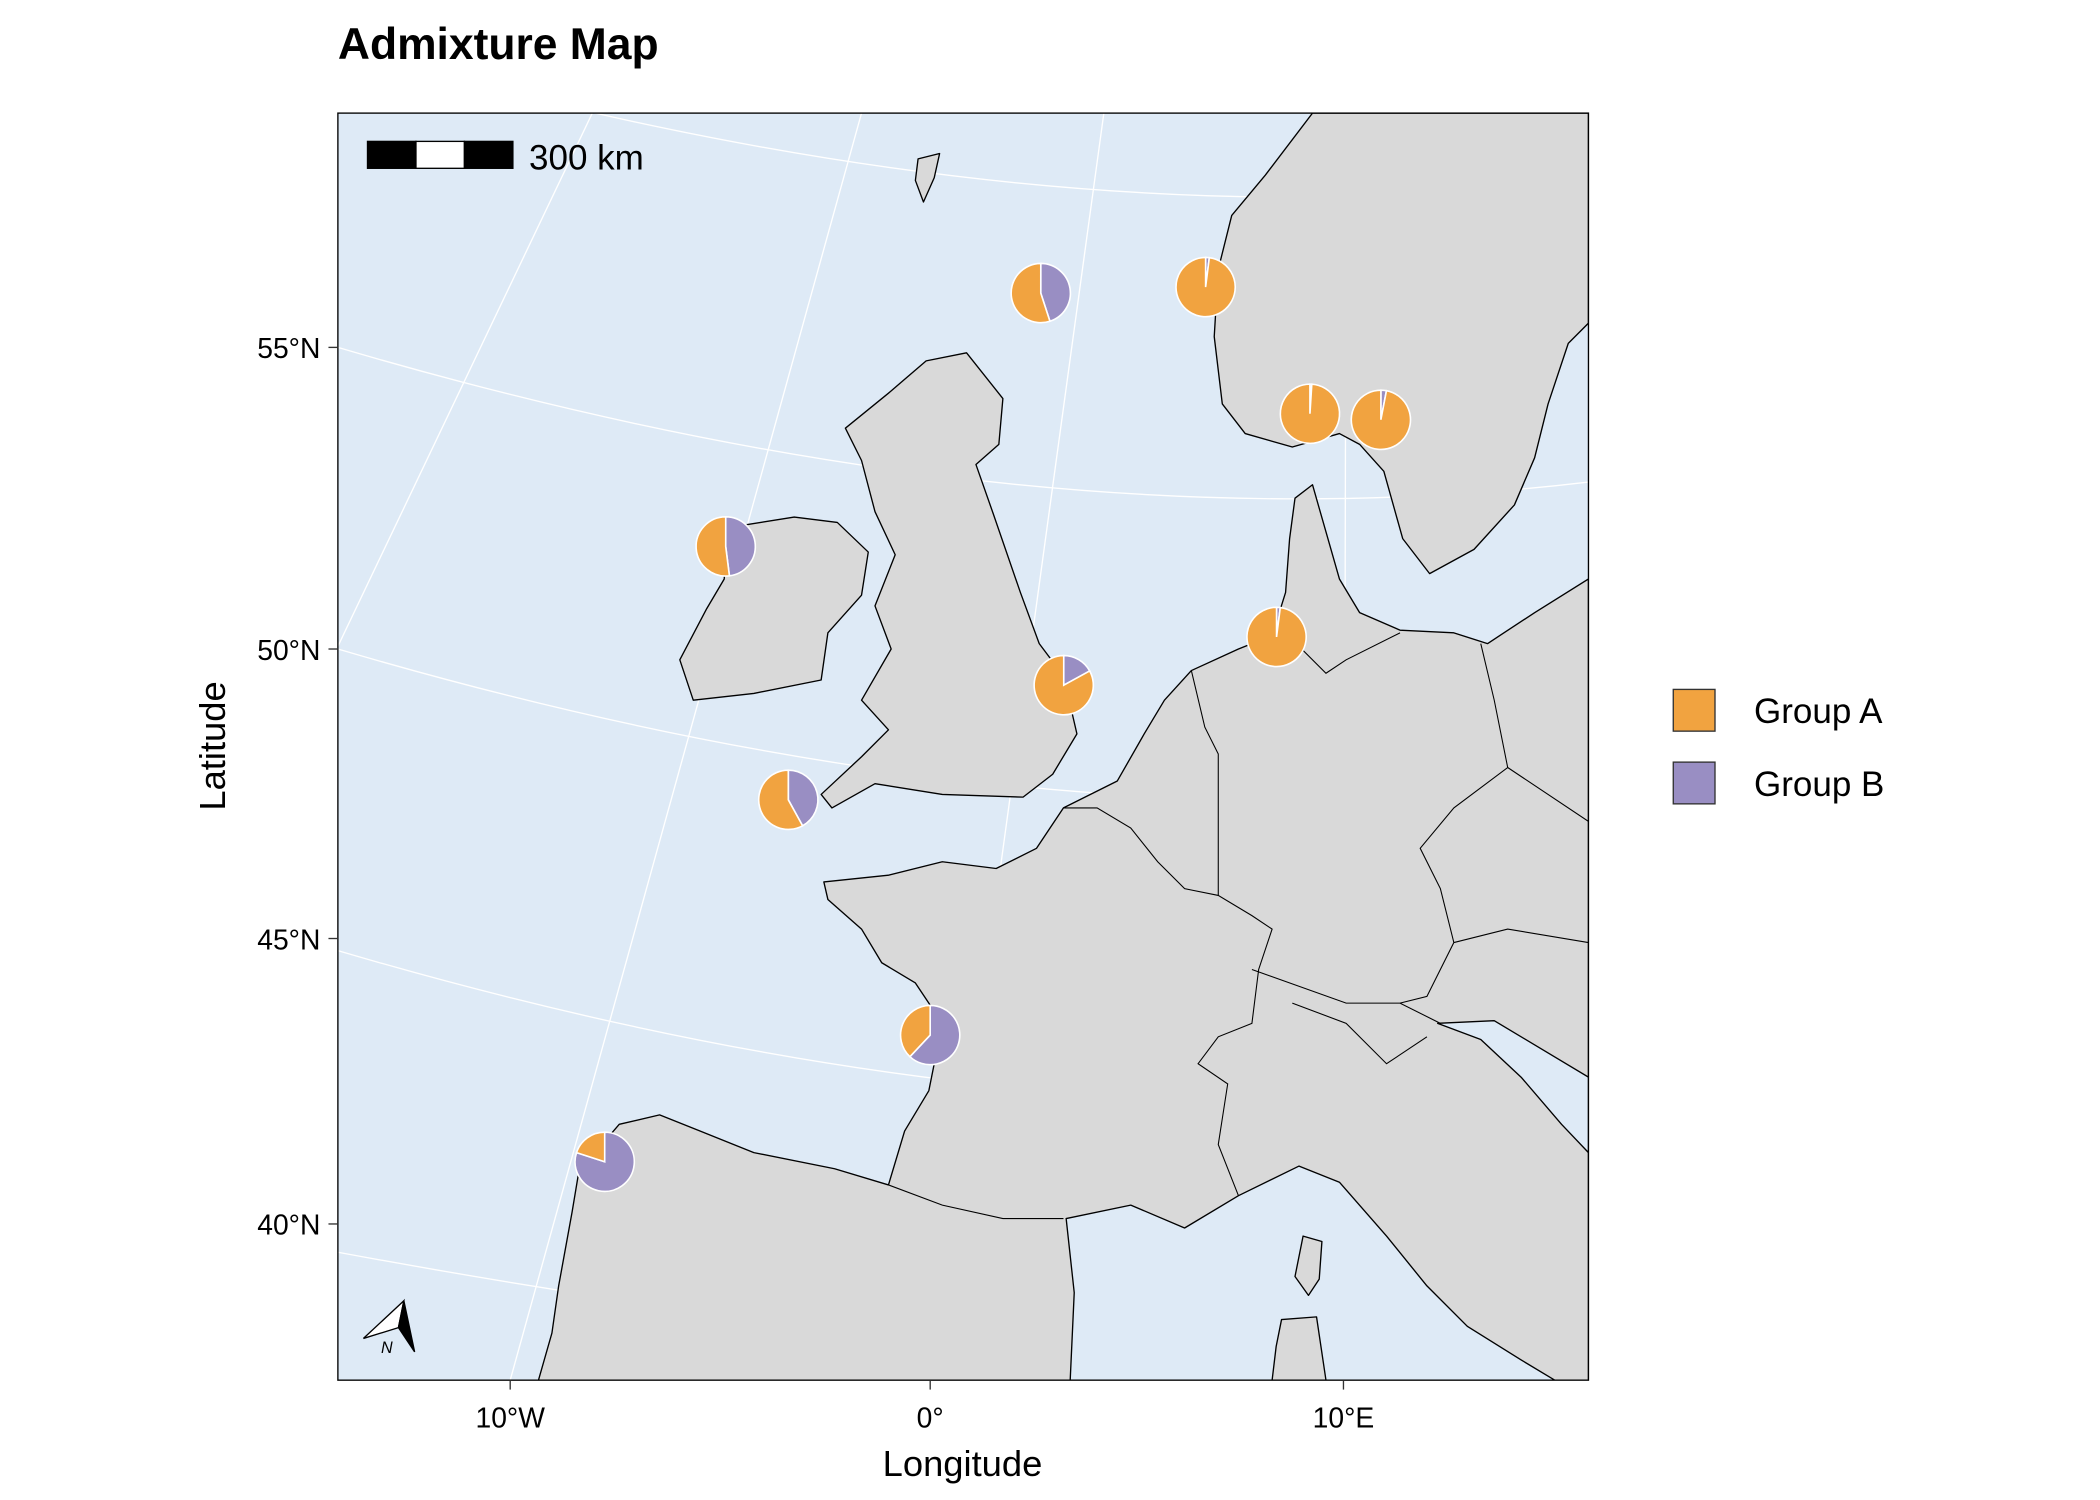 The height and width of the screenshot is (1500, 2100). Describe the element at coordinates (505, 158) in the screenshot. I see `scale-bar: 300 km` at that location.